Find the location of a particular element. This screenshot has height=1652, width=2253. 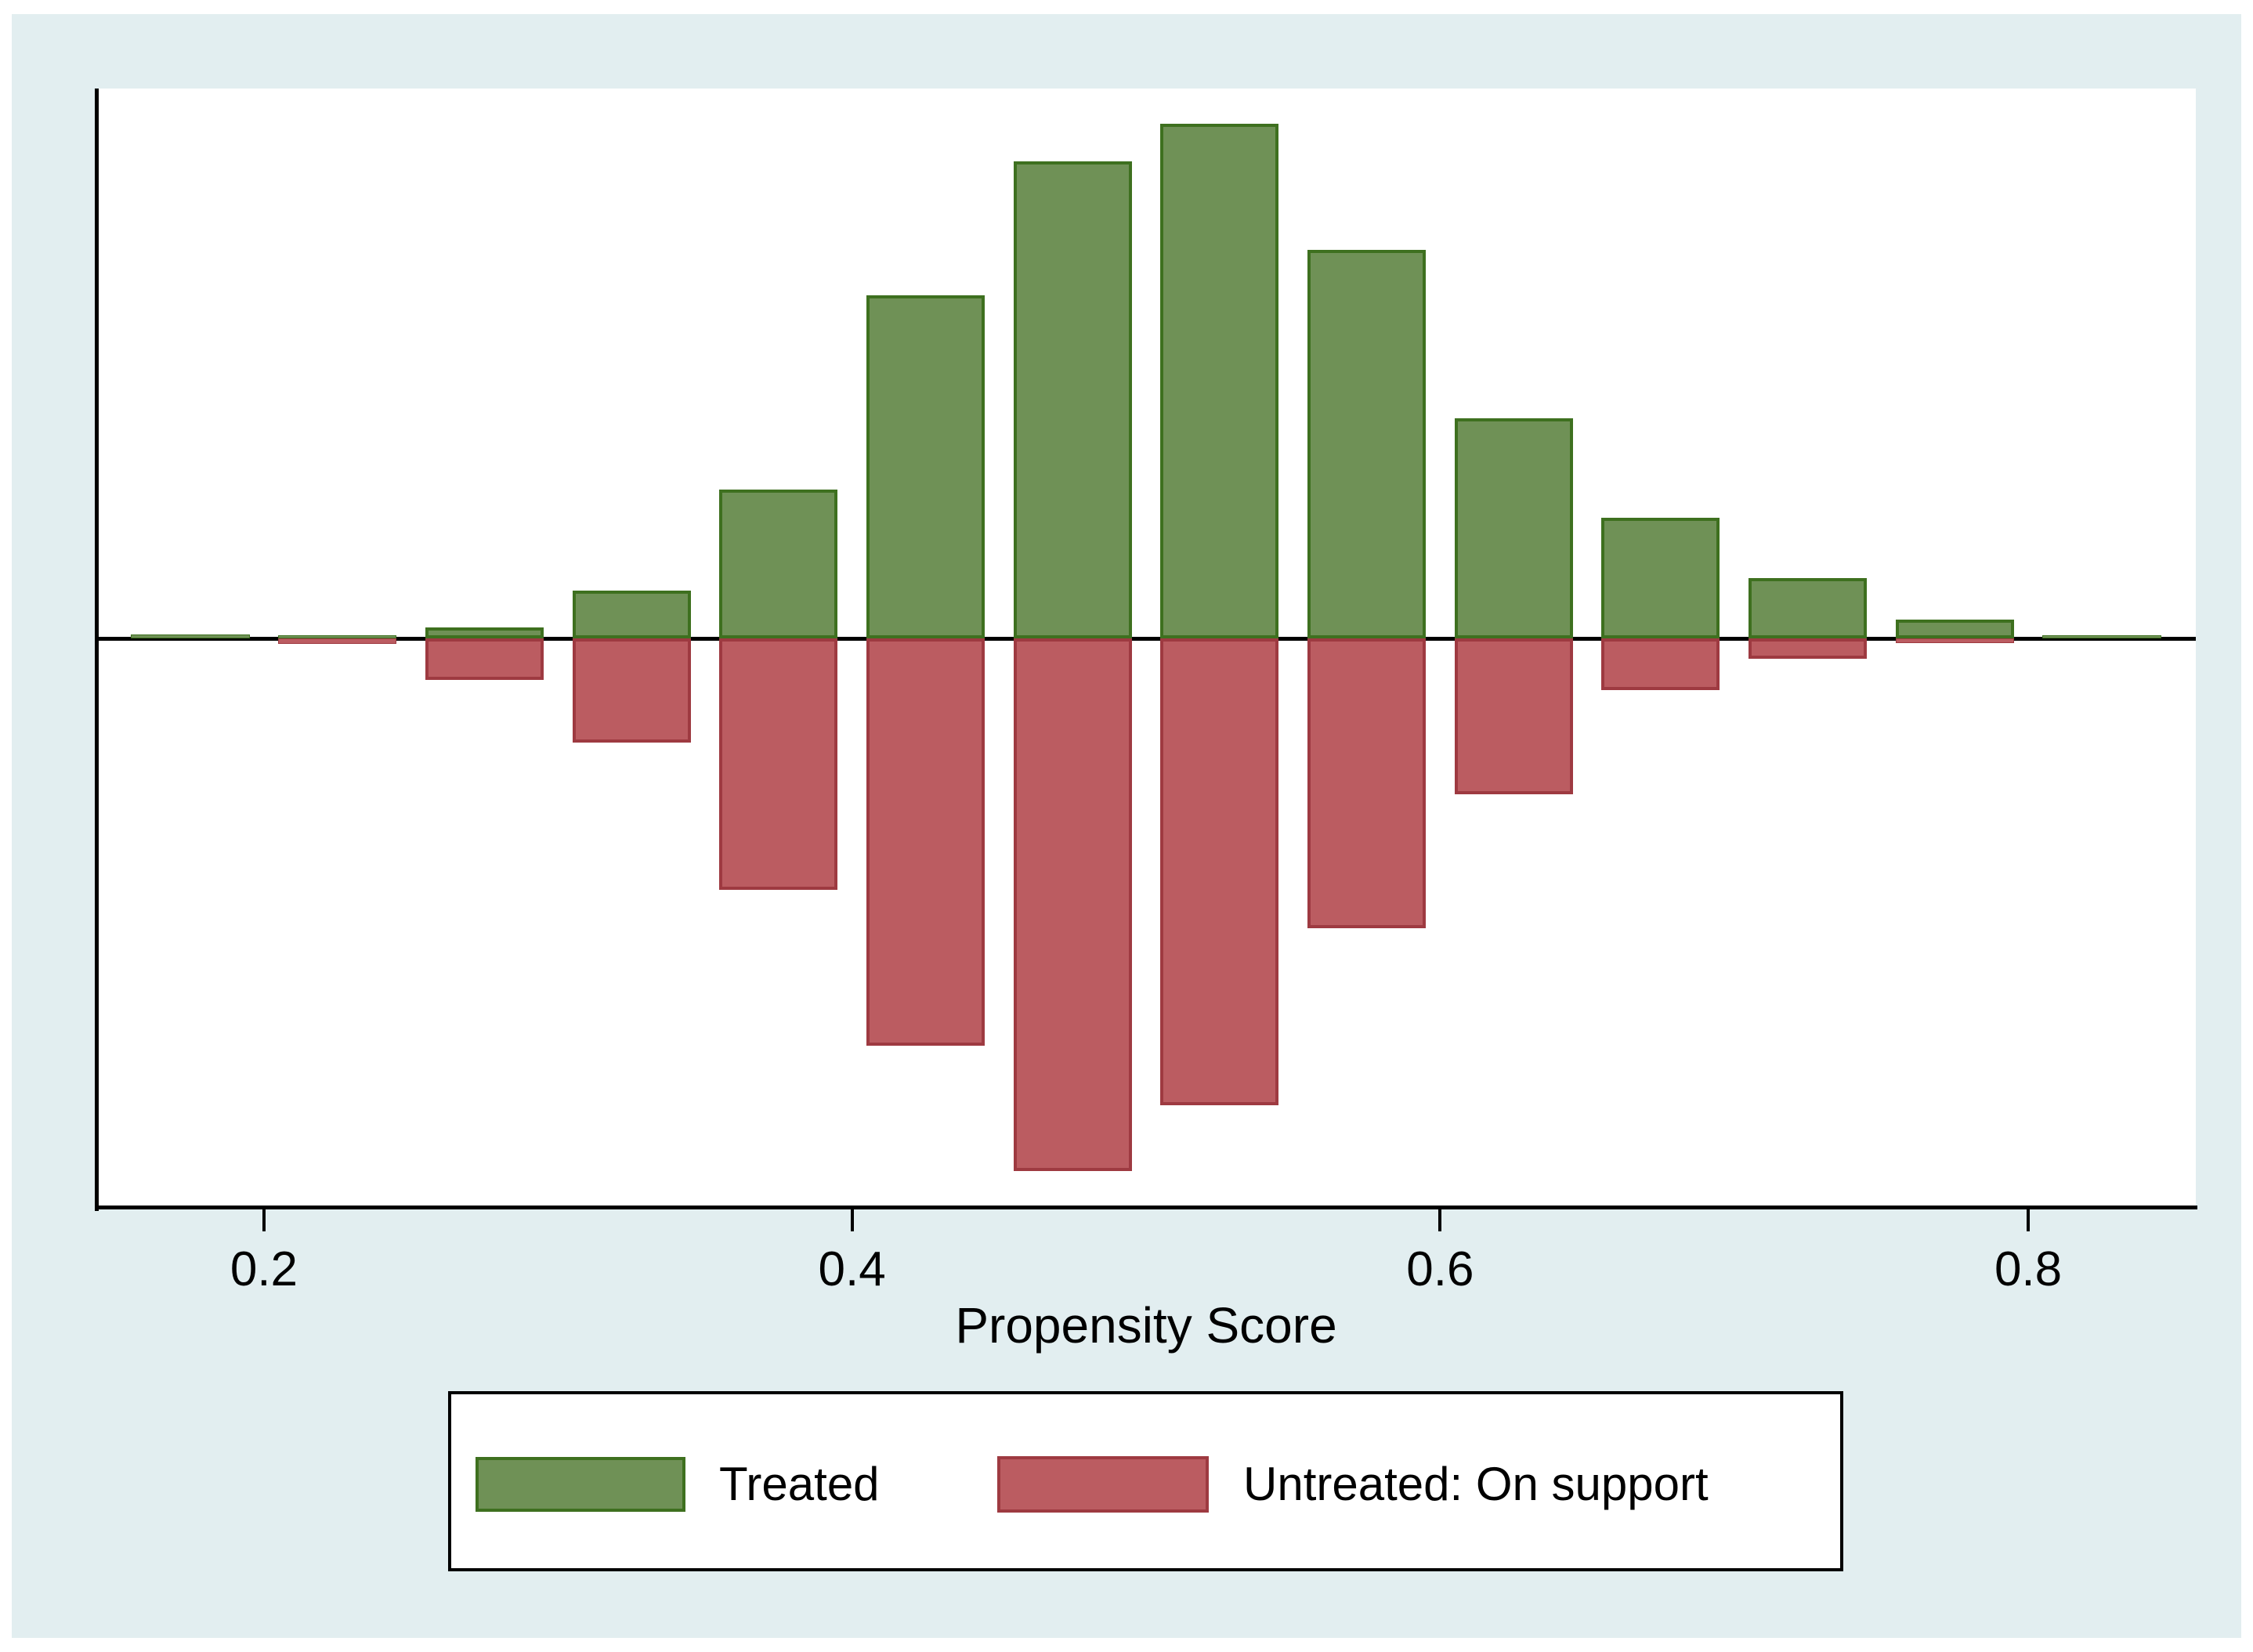

x-axis-title: Propensity Score is located at coordinates (1146, 1325).